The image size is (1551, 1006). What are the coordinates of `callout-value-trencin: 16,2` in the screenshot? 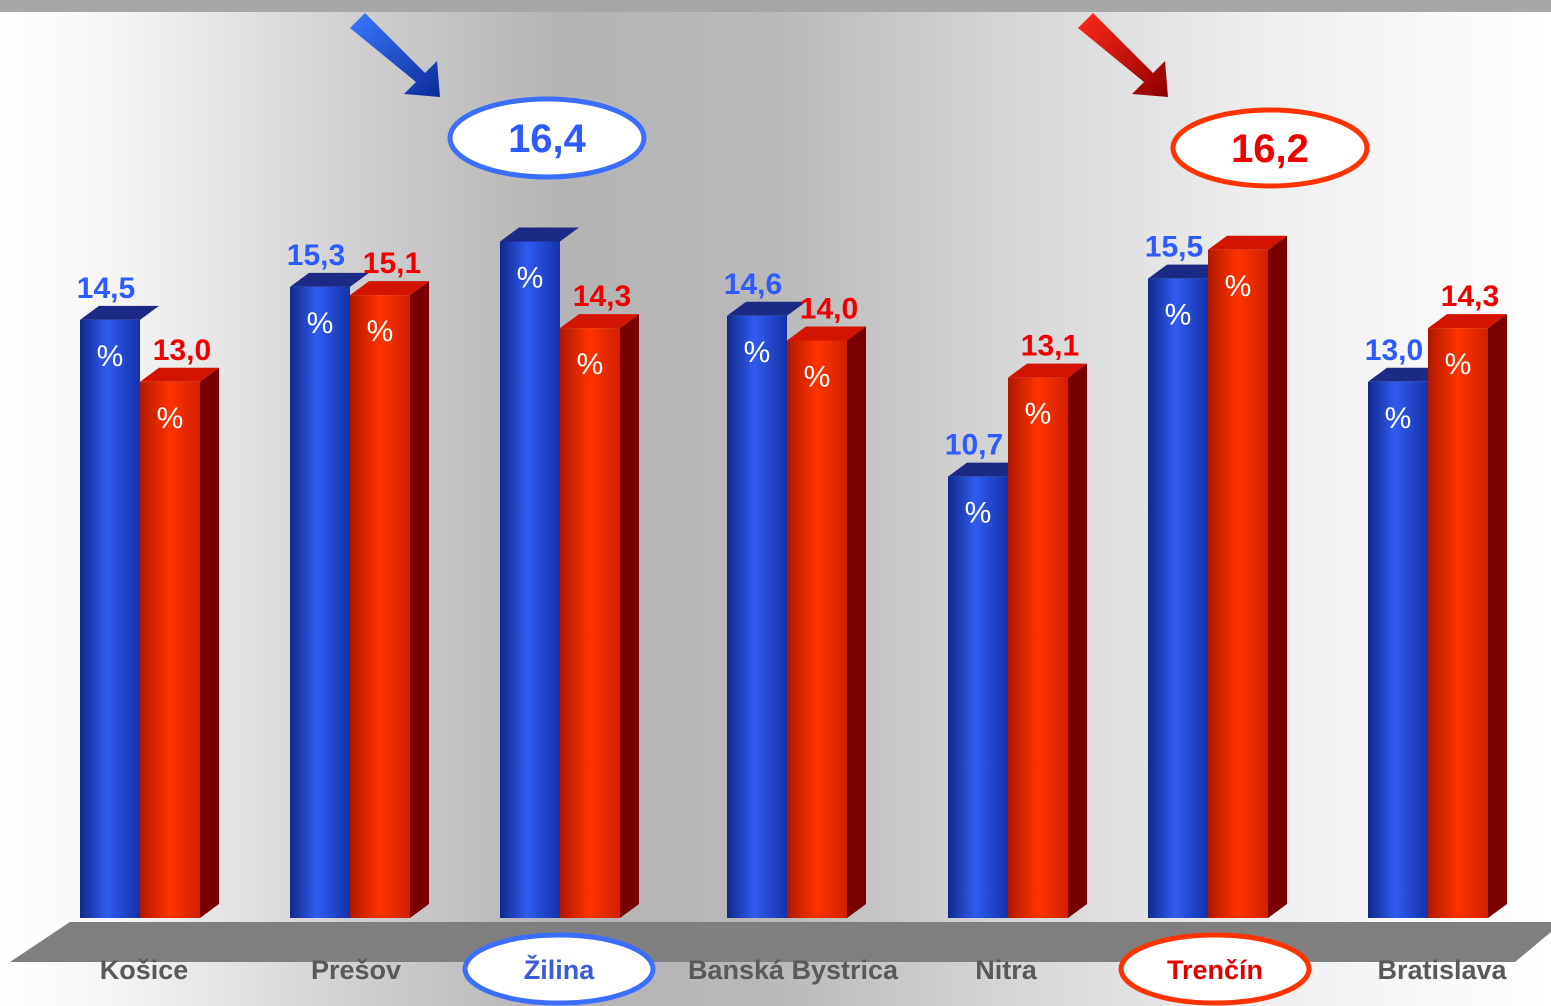 It's located at (1270, 149).